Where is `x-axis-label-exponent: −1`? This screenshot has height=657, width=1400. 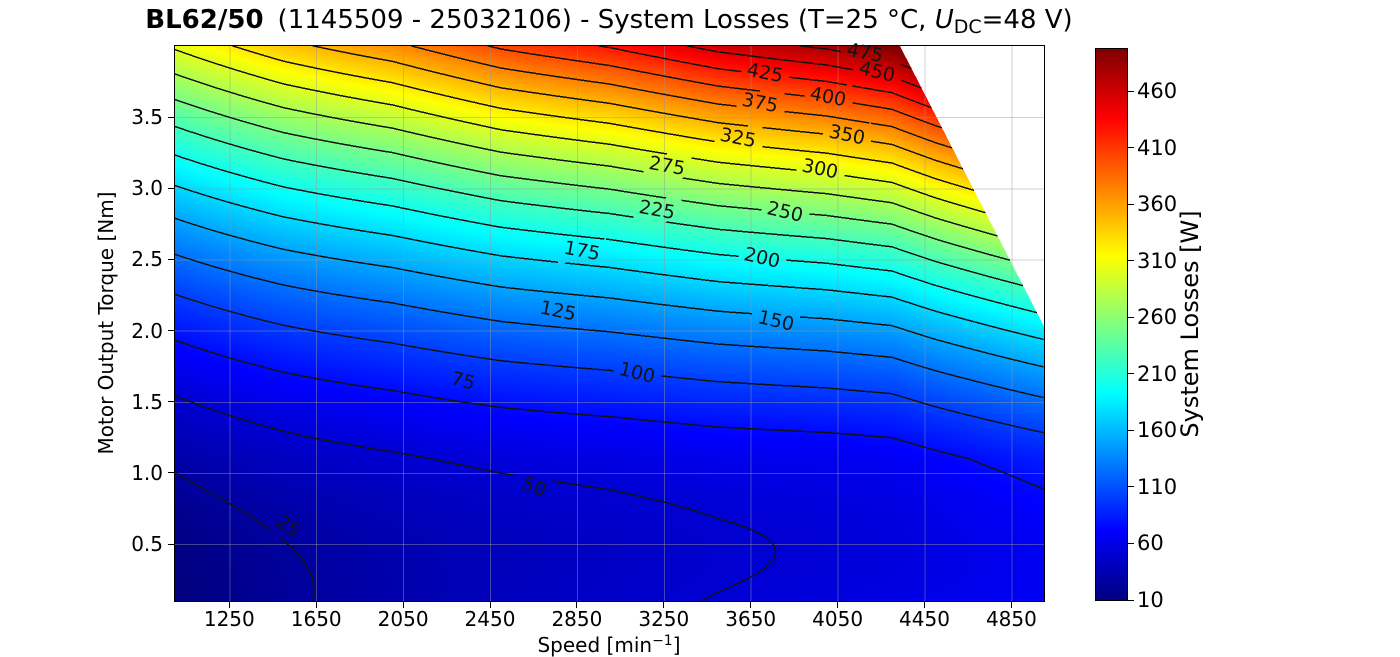
x-axis-label-exponent: −1 is located at coordinates (662, 641).